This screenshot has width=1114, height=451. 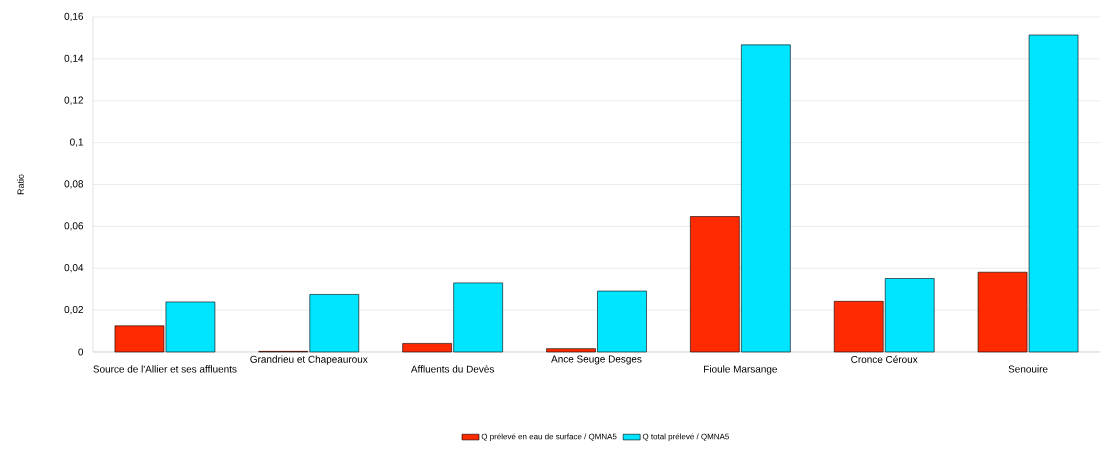 What do you see at coordinates (1028, 369) in the screenshot?
I see `x-tick-label: Senouire` at bounding box center [1028, 369].